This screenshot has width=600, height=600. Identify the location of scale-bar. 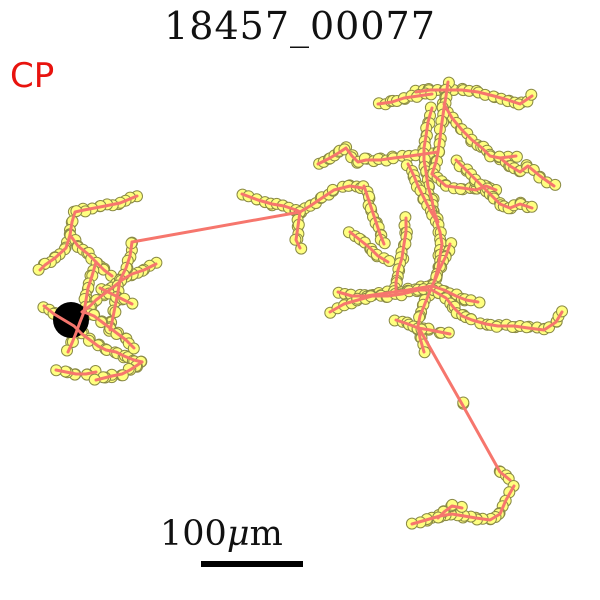
(252, 564).